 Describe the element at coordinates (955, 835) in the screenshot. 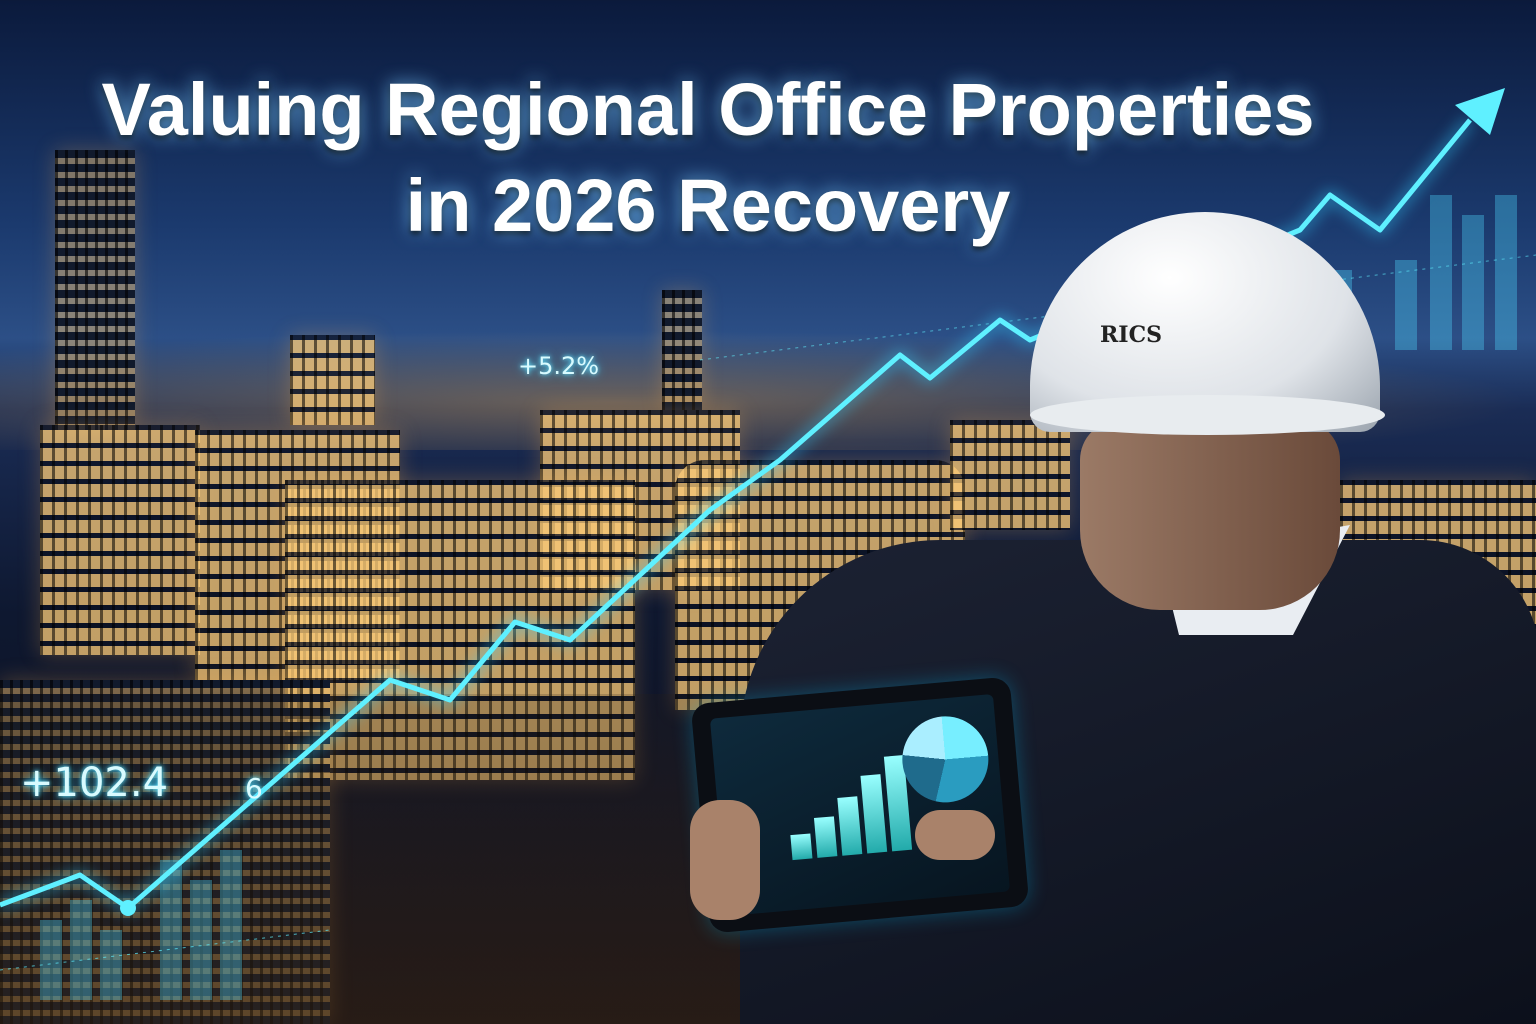

I see `right-hand` at that location.